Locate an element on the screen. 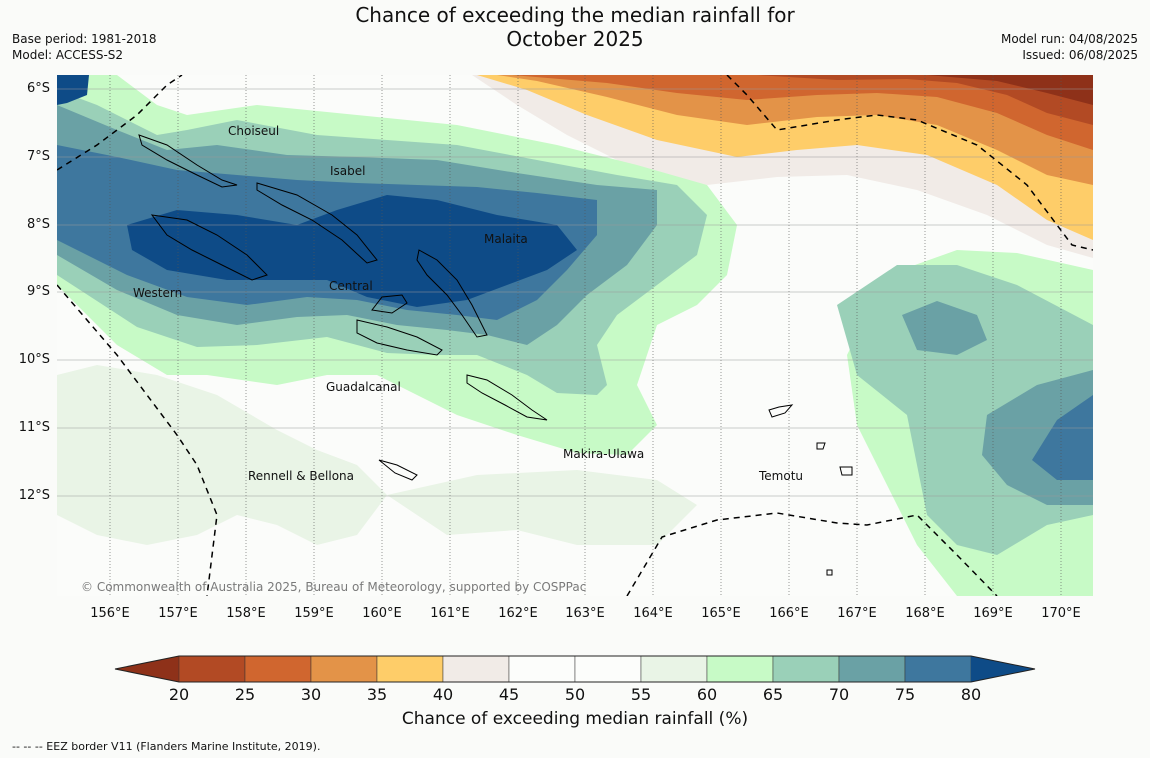 The height and width of the screenshot is (758, 1150). lon-label-162e: 162°E is located at coordinates (518, 613).